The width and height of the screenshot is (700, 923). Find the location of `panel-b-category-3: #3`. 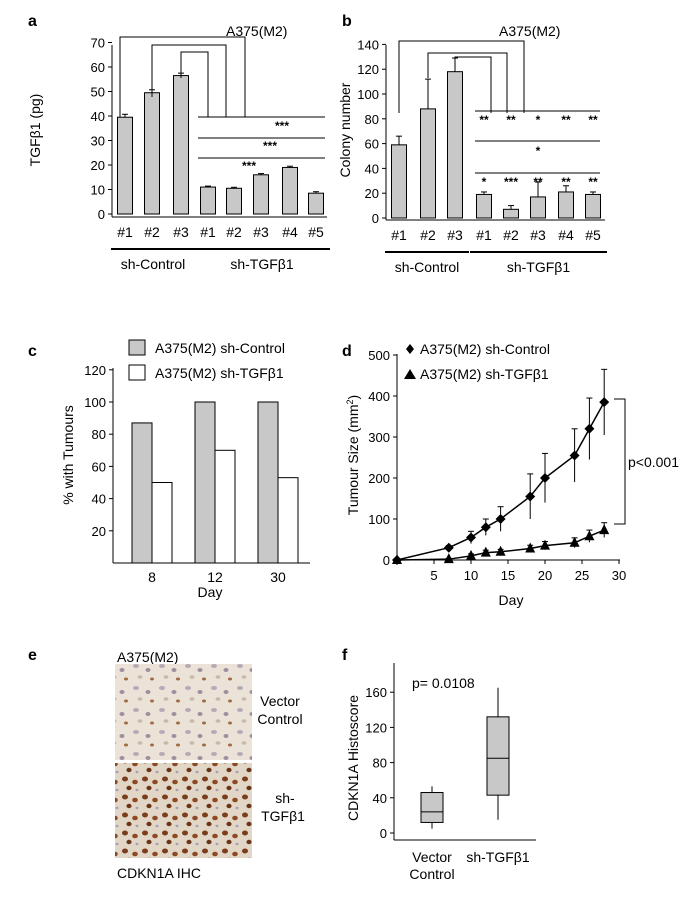

panel-b-category-3: #3 is located at coordinates (455, 235).